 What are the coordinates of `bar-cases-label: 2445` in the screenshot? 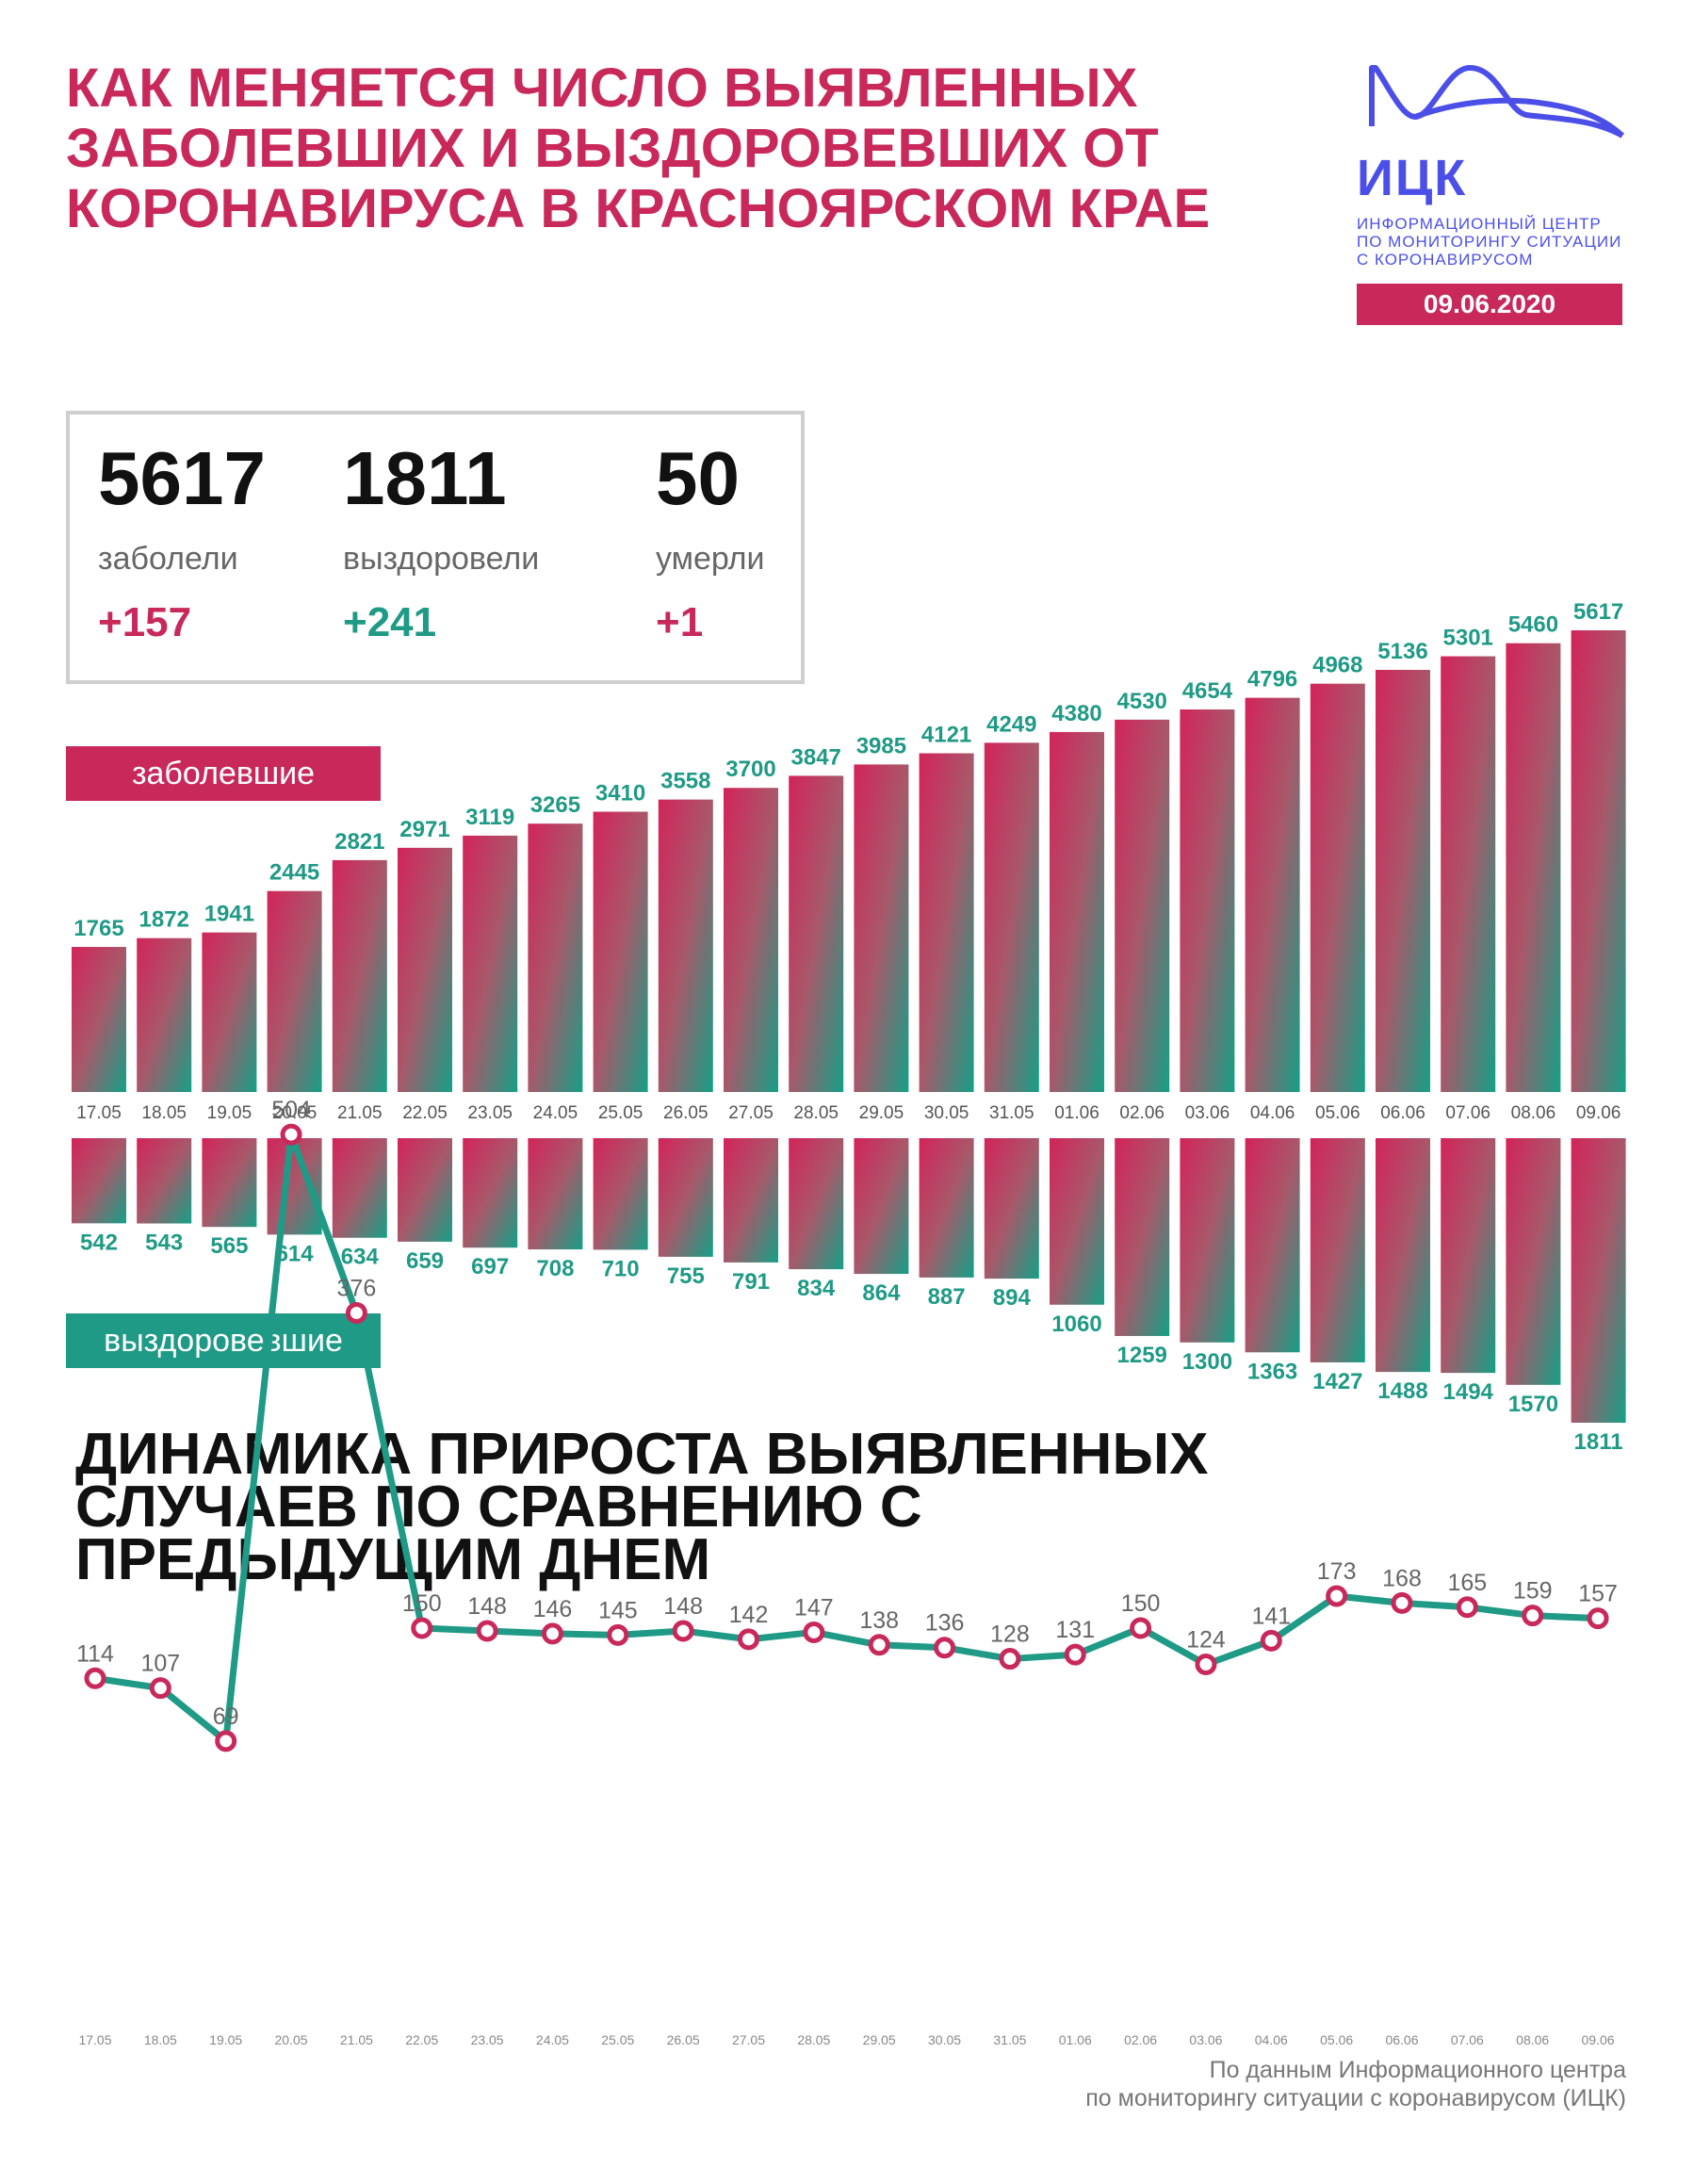 It's located at (294, 873).